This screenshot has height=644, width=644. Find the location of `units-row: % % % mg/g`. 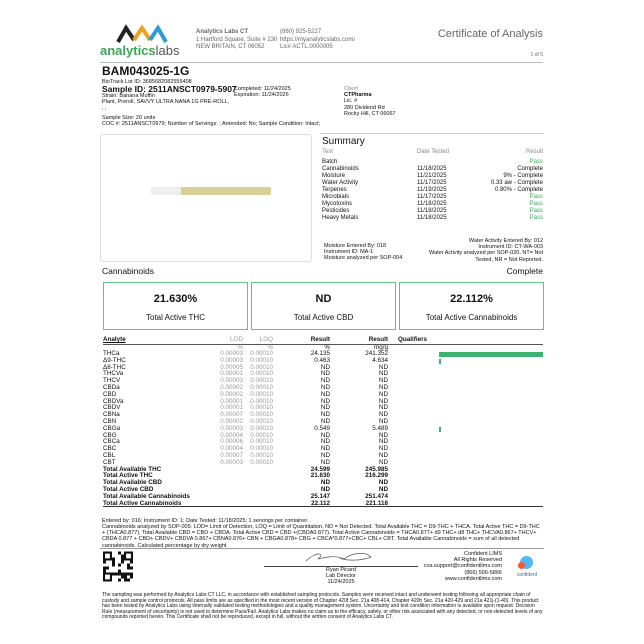

units-row: % % % mg/g is located at coordinates (323, 347).